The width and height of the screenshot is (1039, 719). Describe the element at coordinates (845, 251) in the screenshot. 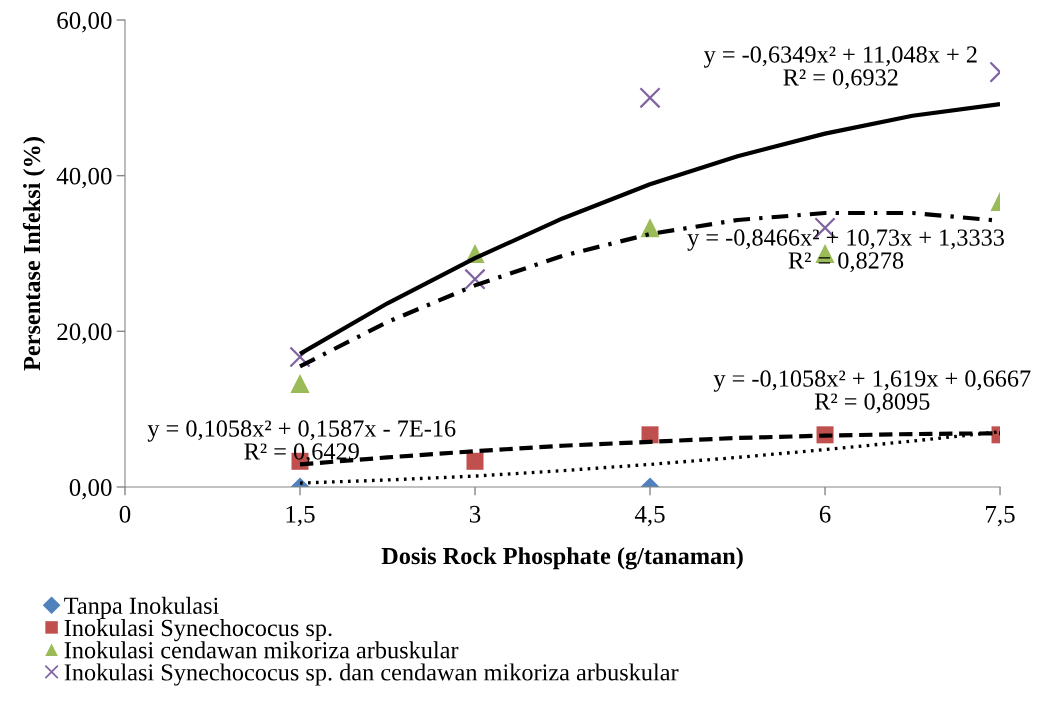

I see `annotation: y = -0,8466x² + 10,73x + 1,3333 R² = 0,8278` at that location.